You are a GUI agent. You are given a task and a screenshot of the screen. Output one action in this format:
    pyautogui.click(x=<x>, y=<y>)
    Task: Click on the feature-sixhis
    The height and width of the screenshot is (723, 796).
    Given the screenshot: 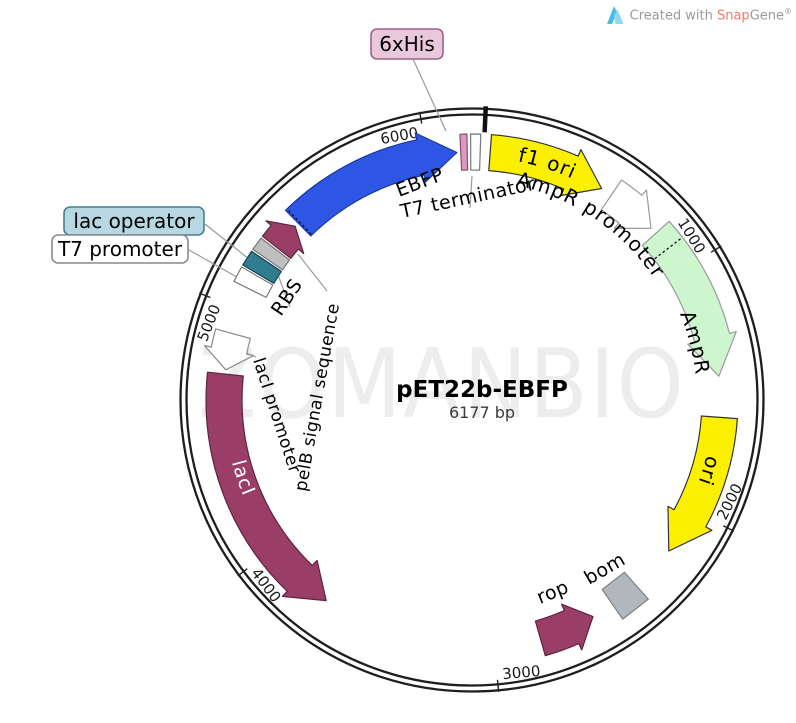 What is the action you would take?
    pyautogui.click(x=464, y=152)
    